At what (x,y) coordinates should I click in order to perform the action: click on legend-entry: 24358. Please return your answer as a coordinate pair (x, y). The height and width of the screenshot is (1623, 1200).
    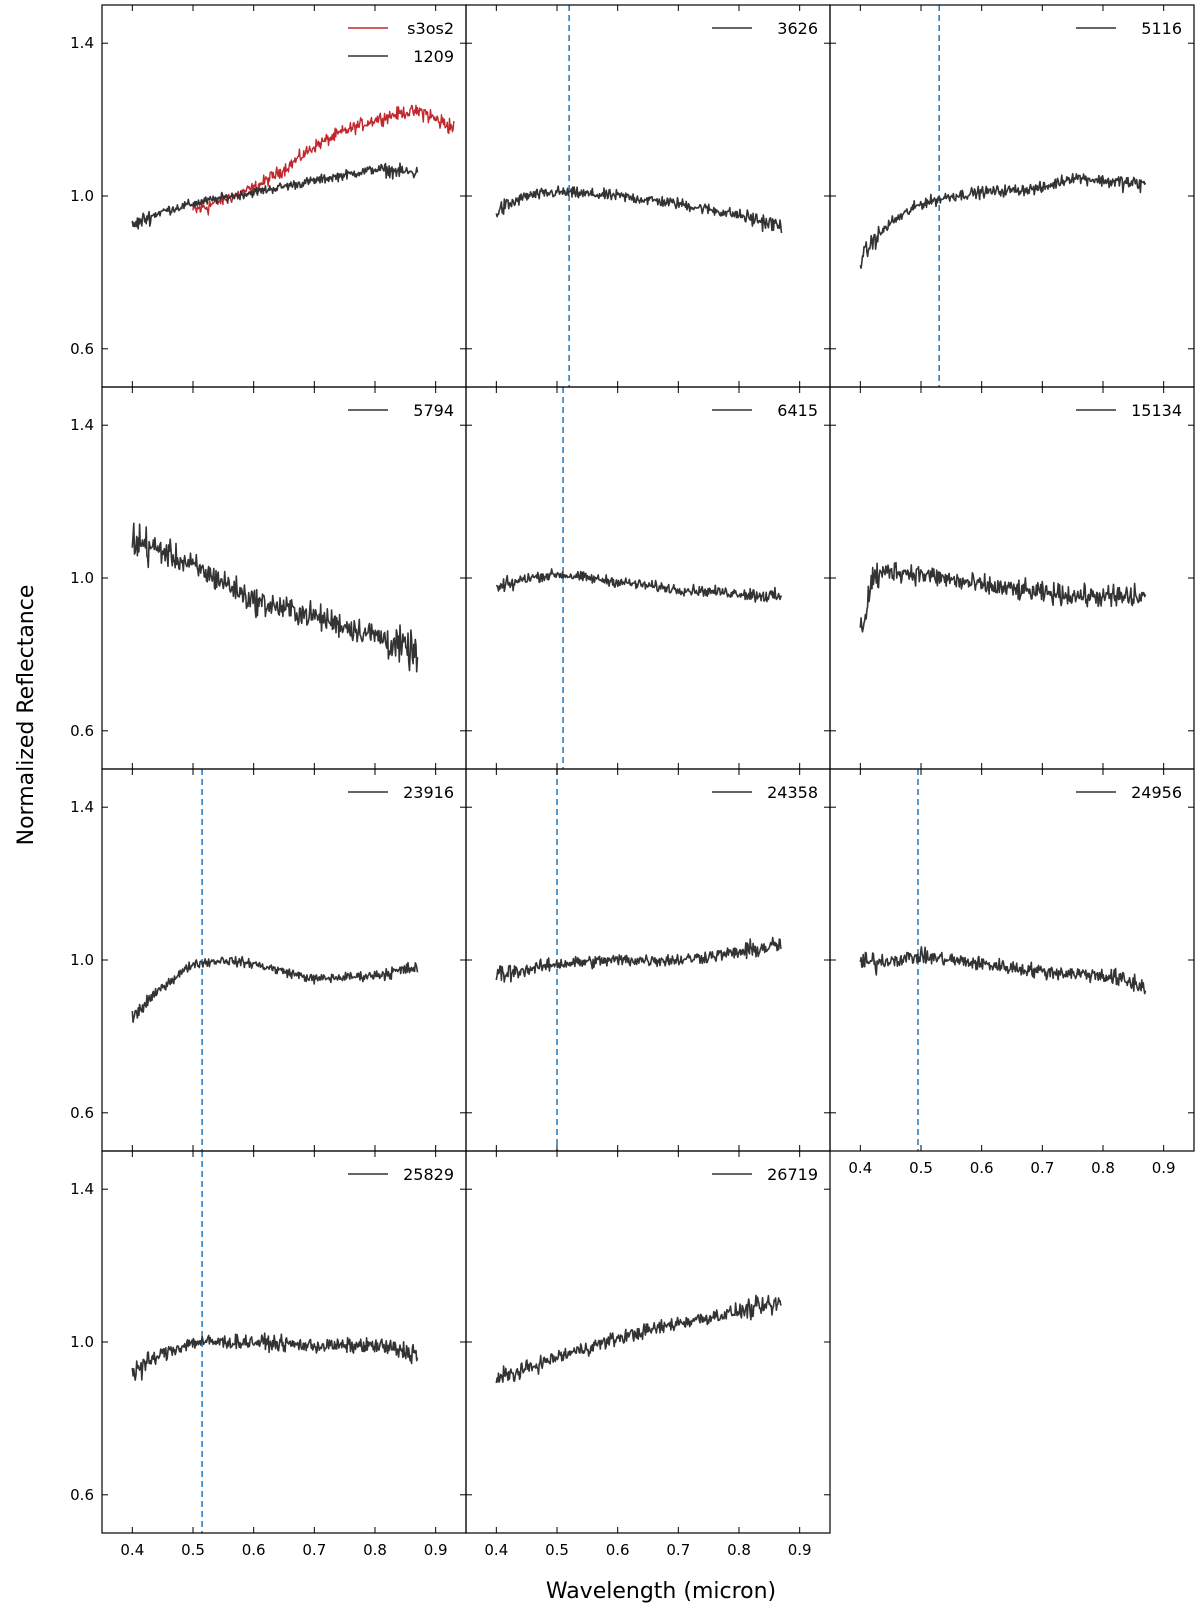
    Looking at the image, I should click on (765, 792).